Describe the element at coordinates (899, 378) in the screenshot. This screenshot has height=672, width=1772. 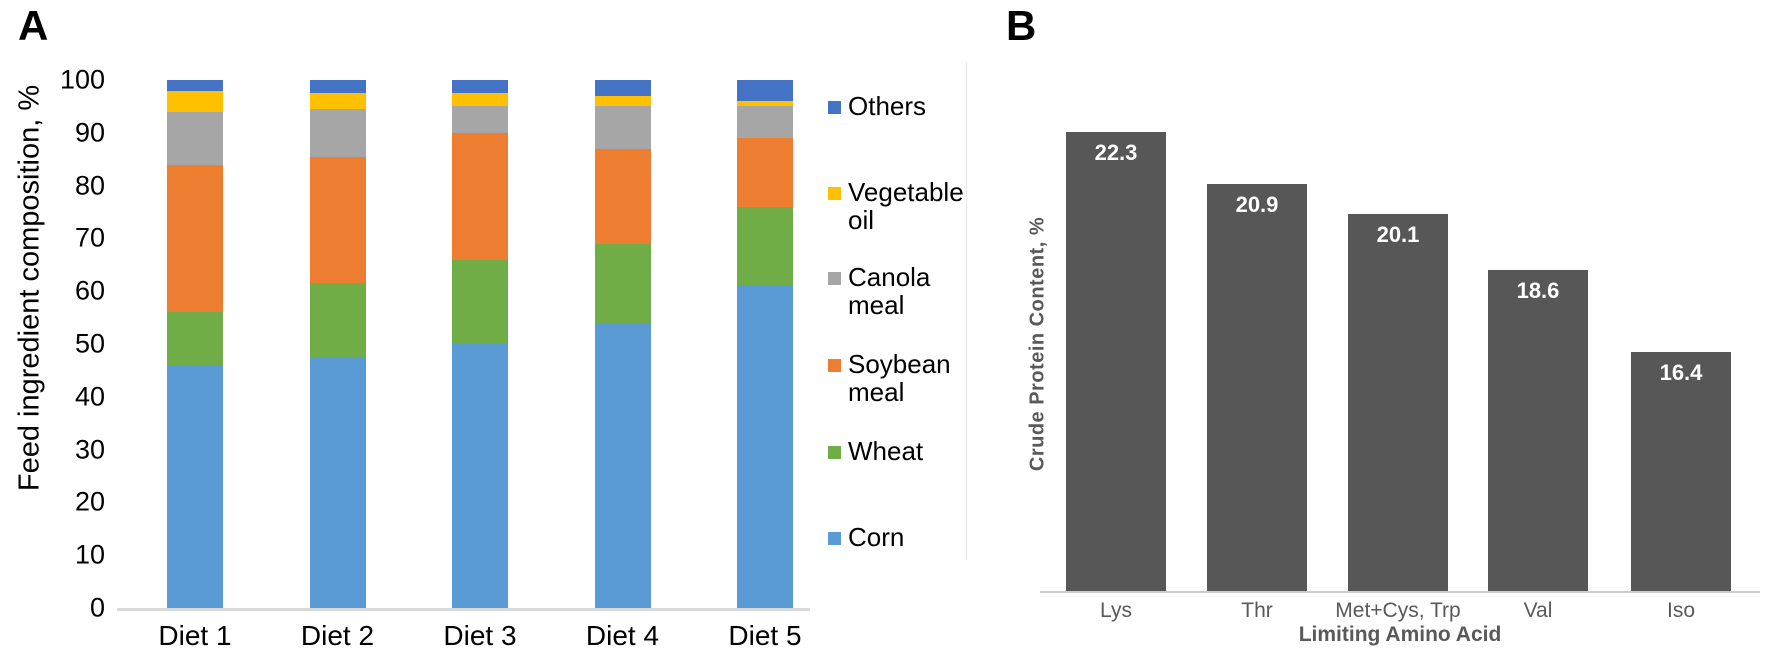
I see `legend-label: Soybean meal` at that location.